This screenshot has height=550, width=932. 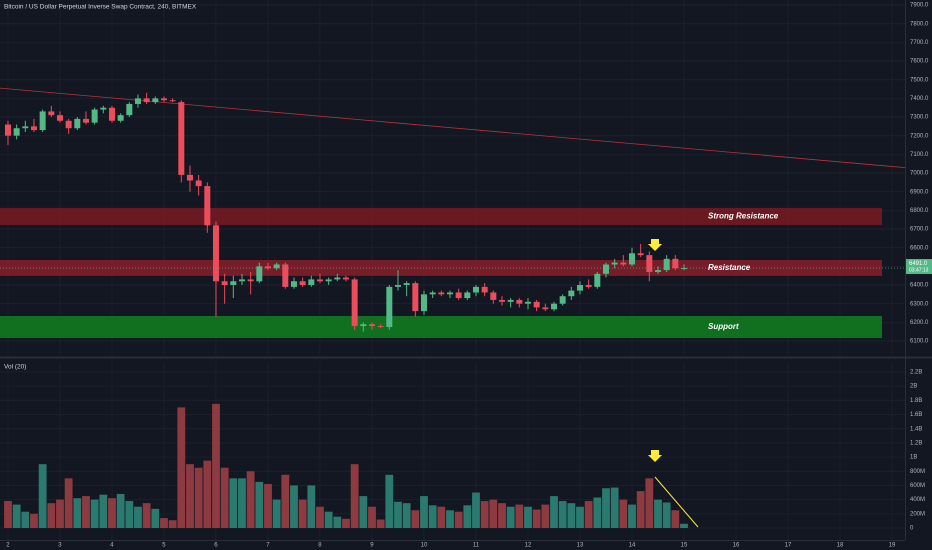 What do you see at coordinates (424, 546) in the screenshot?
I see `x-tick-label: 10` at bounding box center [424, 546].